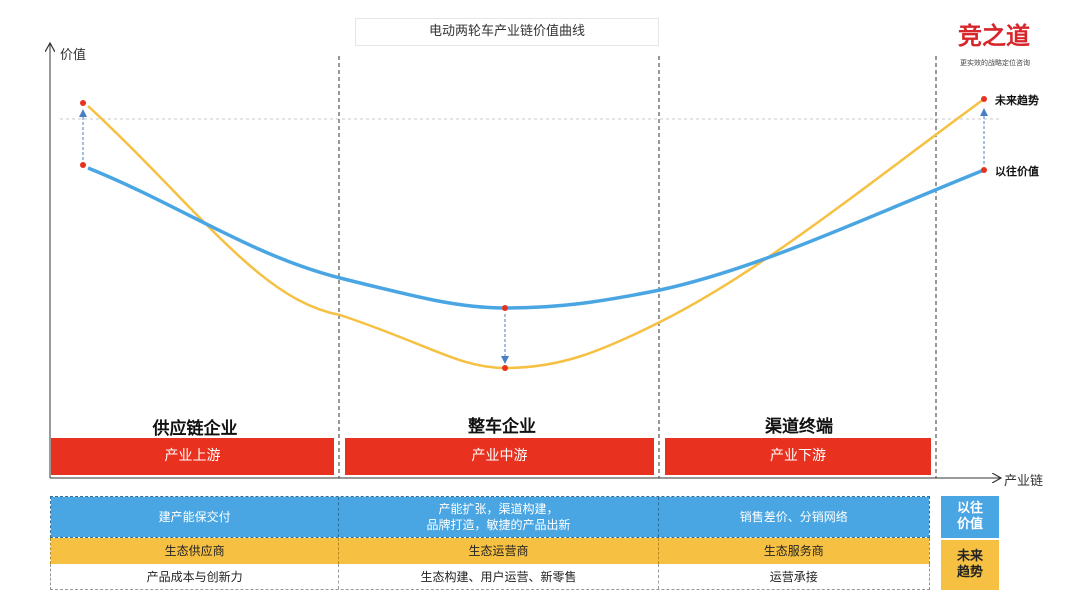  Describe the element at coordinates (798, 456) in the screenshot. I see `stage-bar-downstream: 产业下游` at that location.